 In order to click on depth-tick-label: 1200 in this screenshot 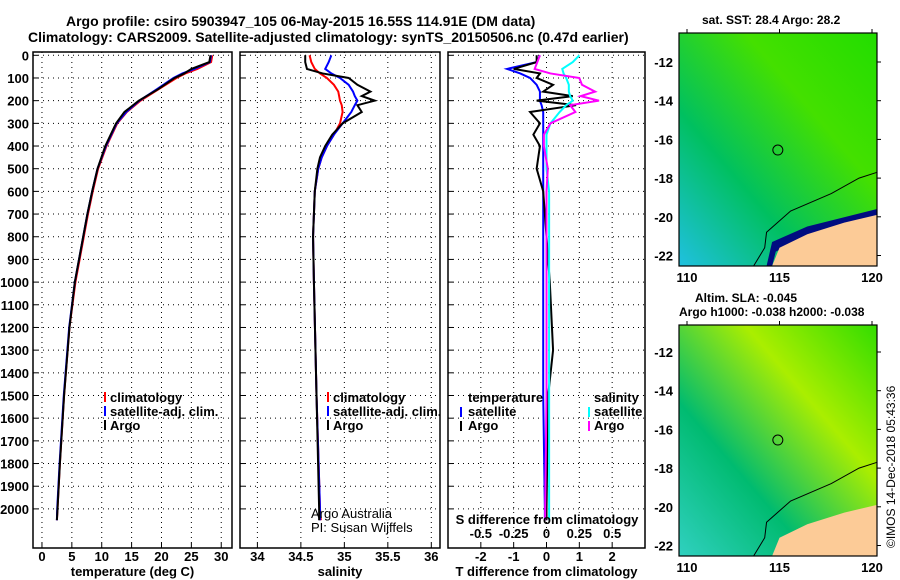, I will do `click(14, 327)`.